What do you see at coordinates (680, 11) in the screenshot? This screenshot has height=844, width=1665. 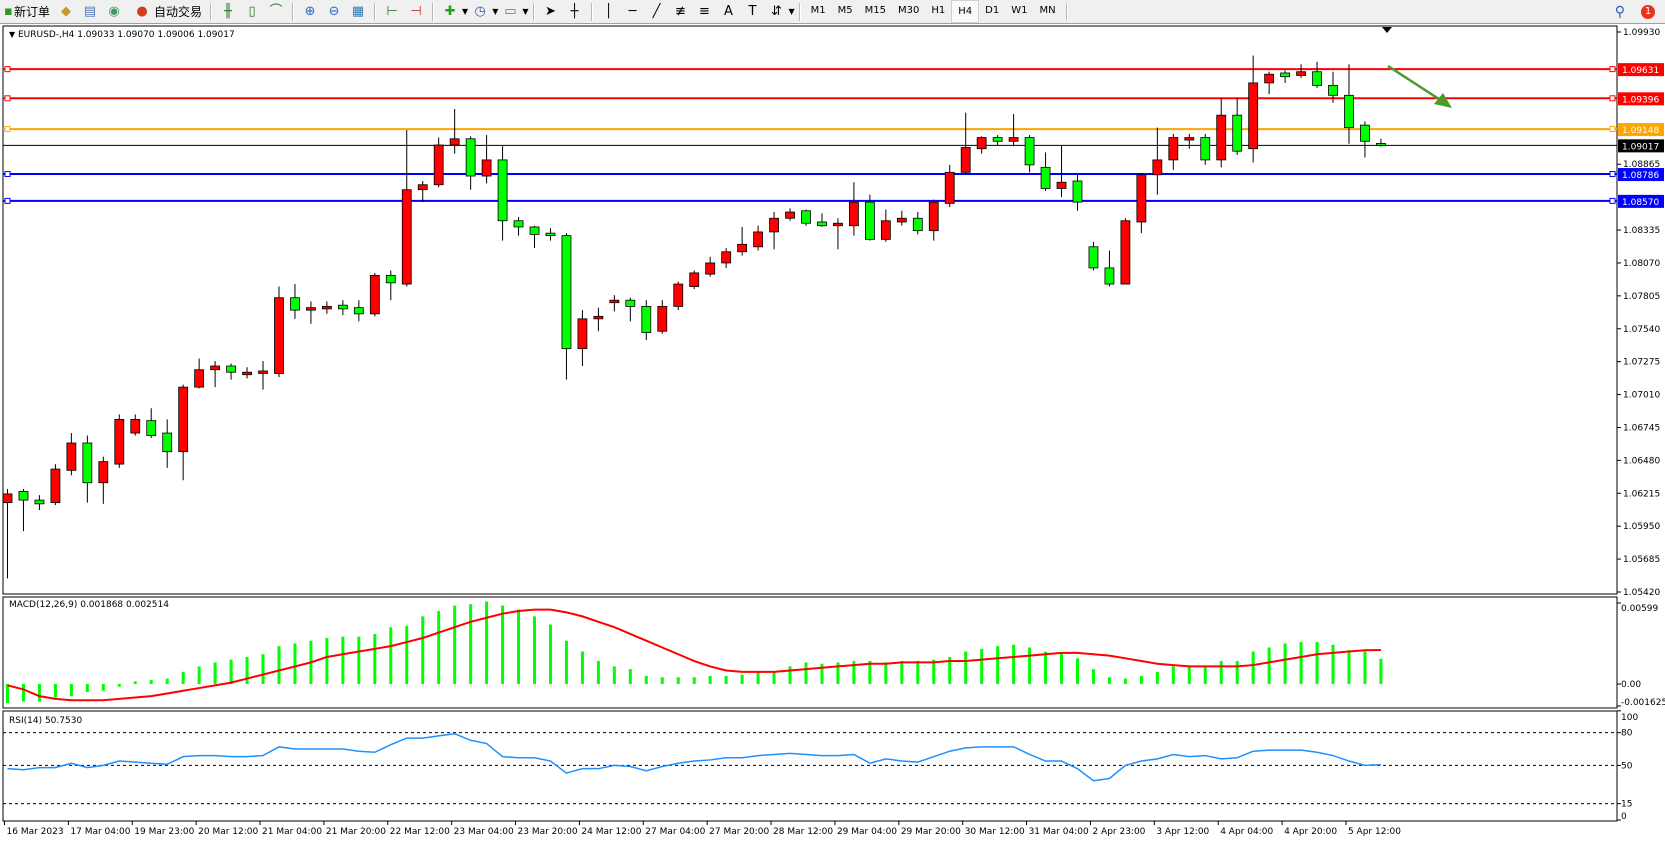 I see `fibonacci-icon: ≢` at bounding box center [680, 11].